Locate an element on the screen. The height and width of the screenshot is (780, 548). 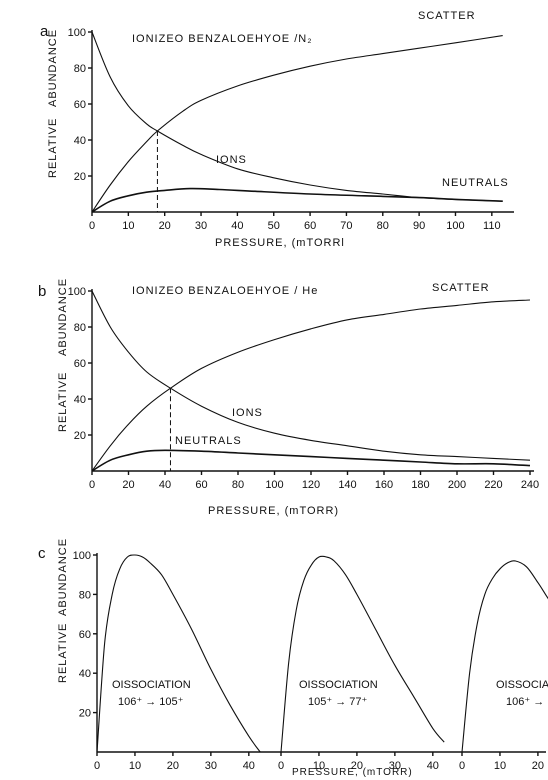
panel-c-sub1-x-tick-label: 20 is located at coordinates (173, 766).